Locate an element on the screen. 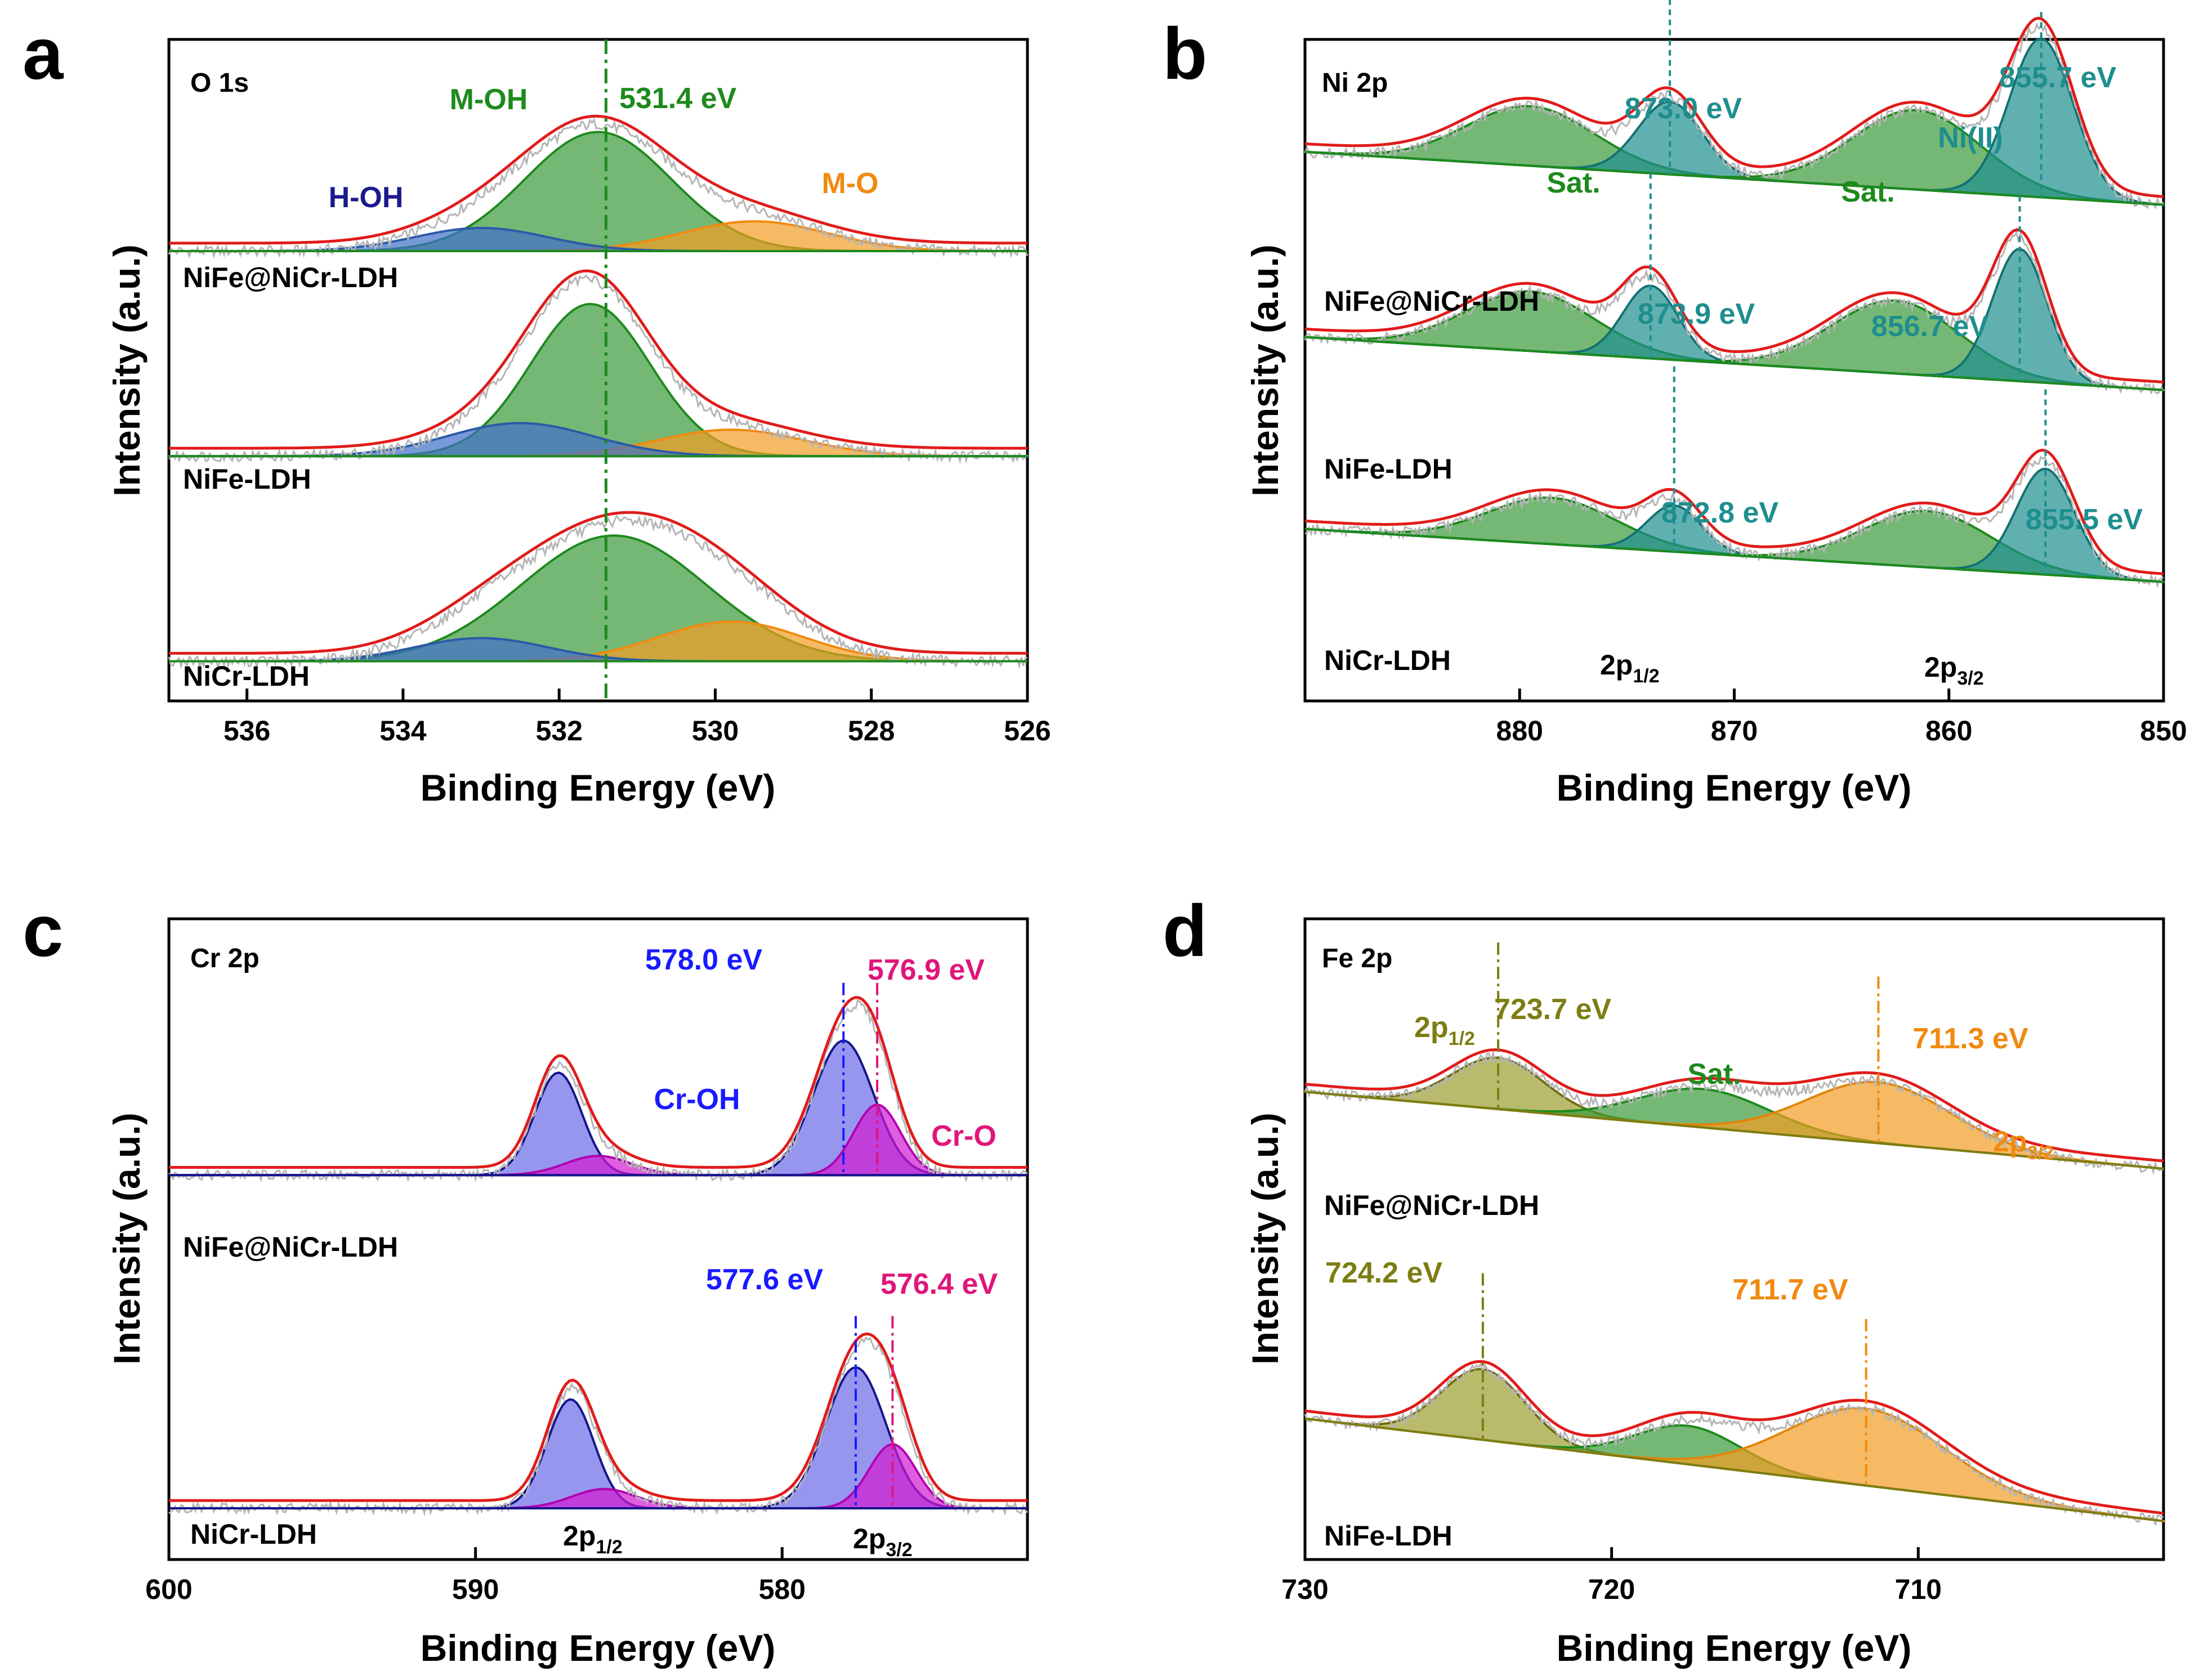 The image size is (2190, 1680). y-axis-label-d: Intensity (a.u.) is located at coordinates (1265, 1238).